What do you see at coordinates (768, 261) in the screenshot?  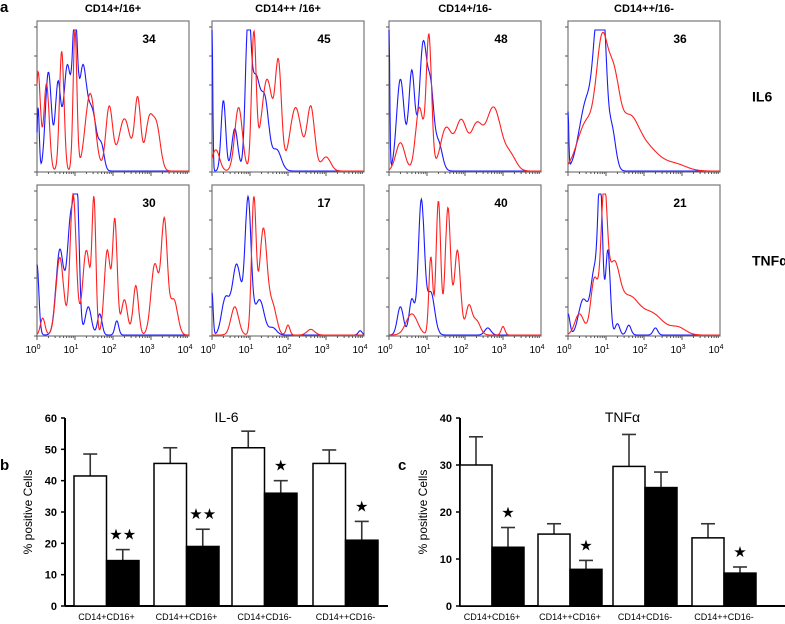 I see `row-label: TNFα` at bounding box center [768, 261].